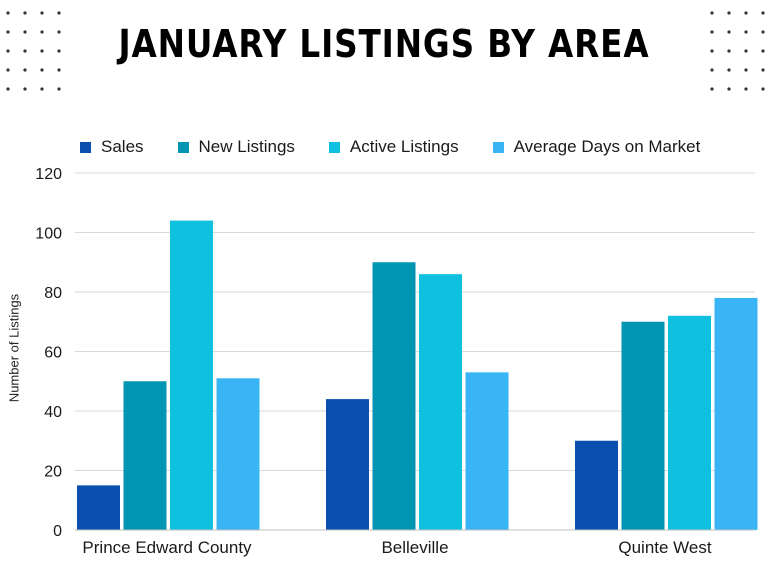  What do you see at coordinates (53, 412) in the screenshot?
I see `y-tick-label: 40` at bounding box center [53, 412].